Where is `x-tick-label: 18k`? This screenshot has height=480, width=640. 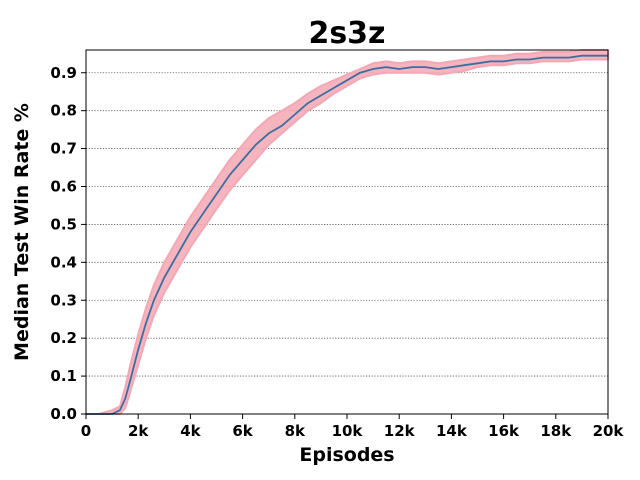 x-tick-label: 18k is located at coordinates (556, 431).